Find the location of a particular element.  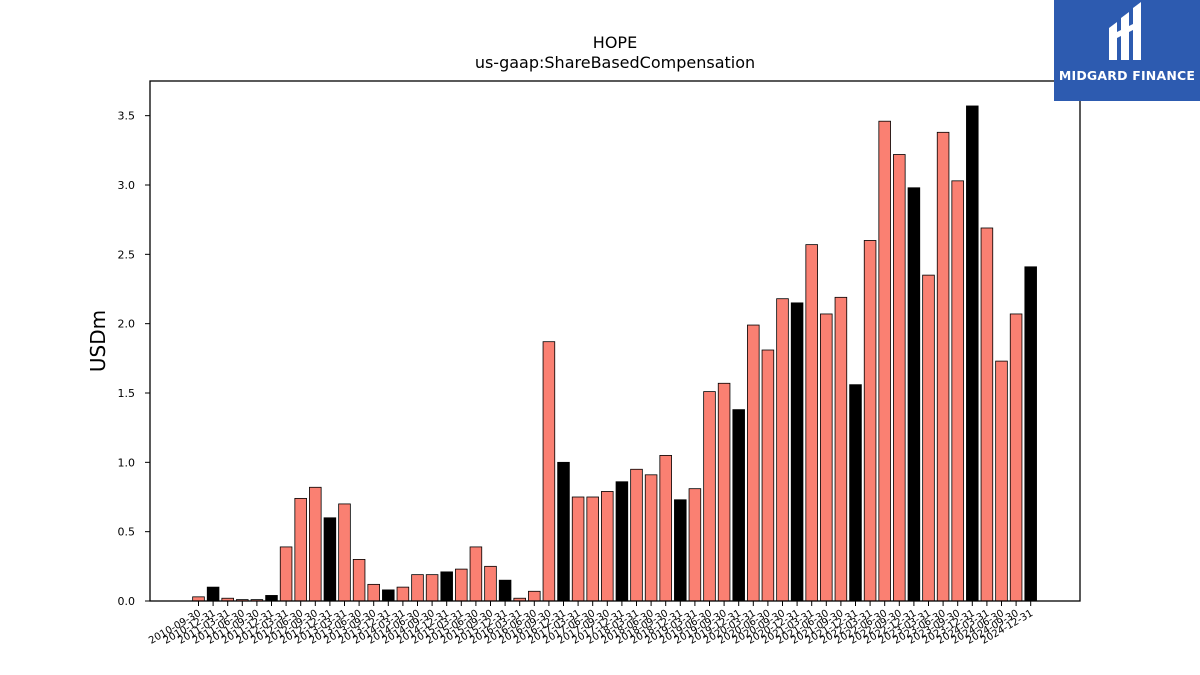

midgard-logo-icon is located at coordinates (1125, 31).